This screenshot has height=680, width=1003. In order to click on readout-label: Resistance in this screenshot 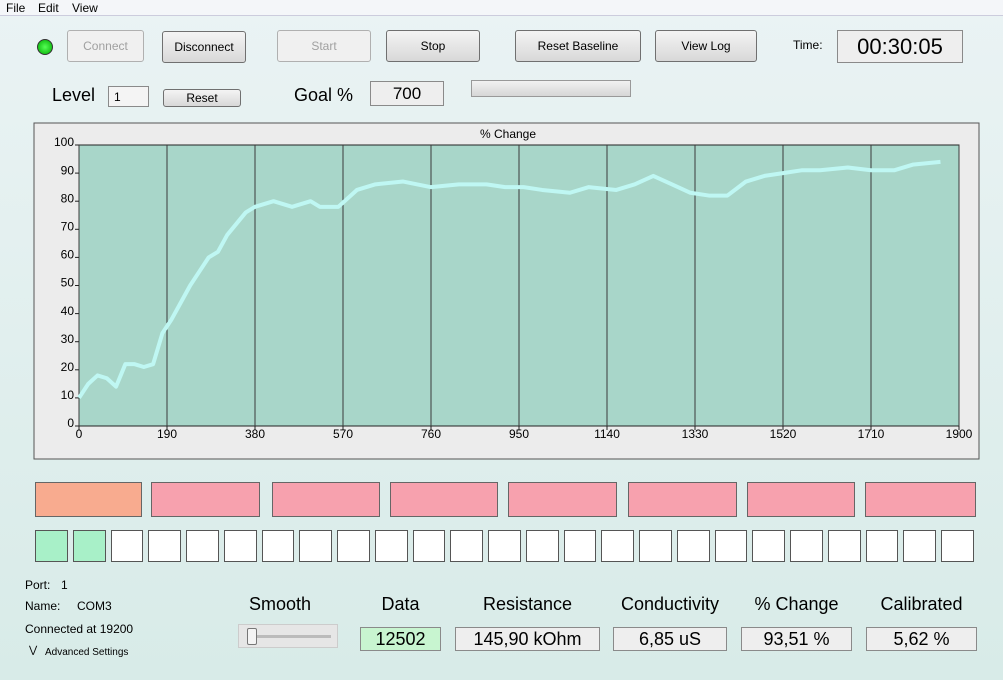, I will do `click(527, 604)`.